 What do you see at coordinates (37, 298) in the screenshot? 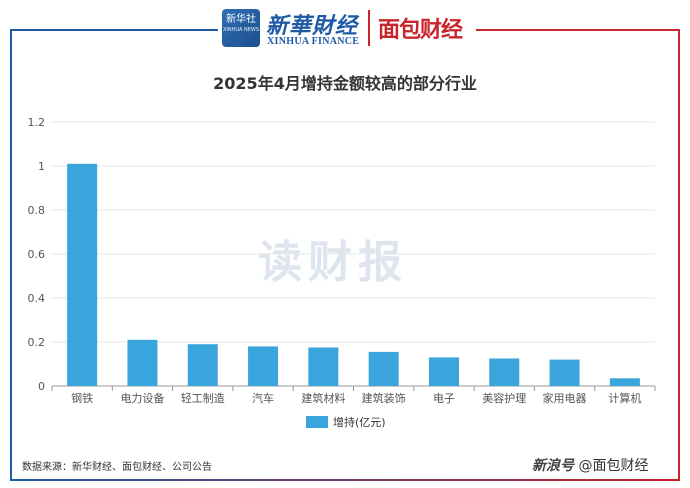
I see `y-tick-label: 0.4` at bounding box center [37, 298].